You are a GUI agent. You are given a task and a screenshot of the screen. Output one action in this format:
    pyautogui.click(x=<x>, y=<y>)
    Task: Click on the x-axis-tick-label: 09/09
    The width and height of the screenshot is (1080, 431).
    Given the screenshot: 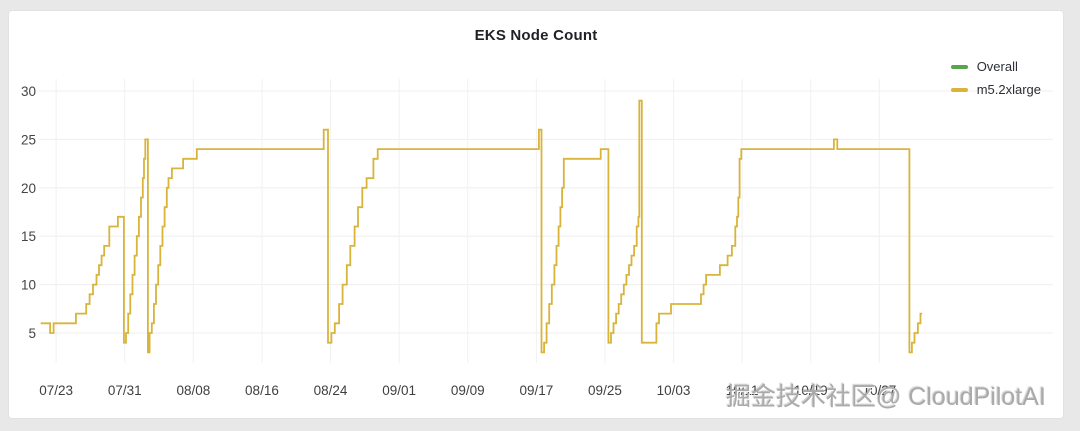 What is the action you would take?
    pyautogui.click(x=468, y=390)
    